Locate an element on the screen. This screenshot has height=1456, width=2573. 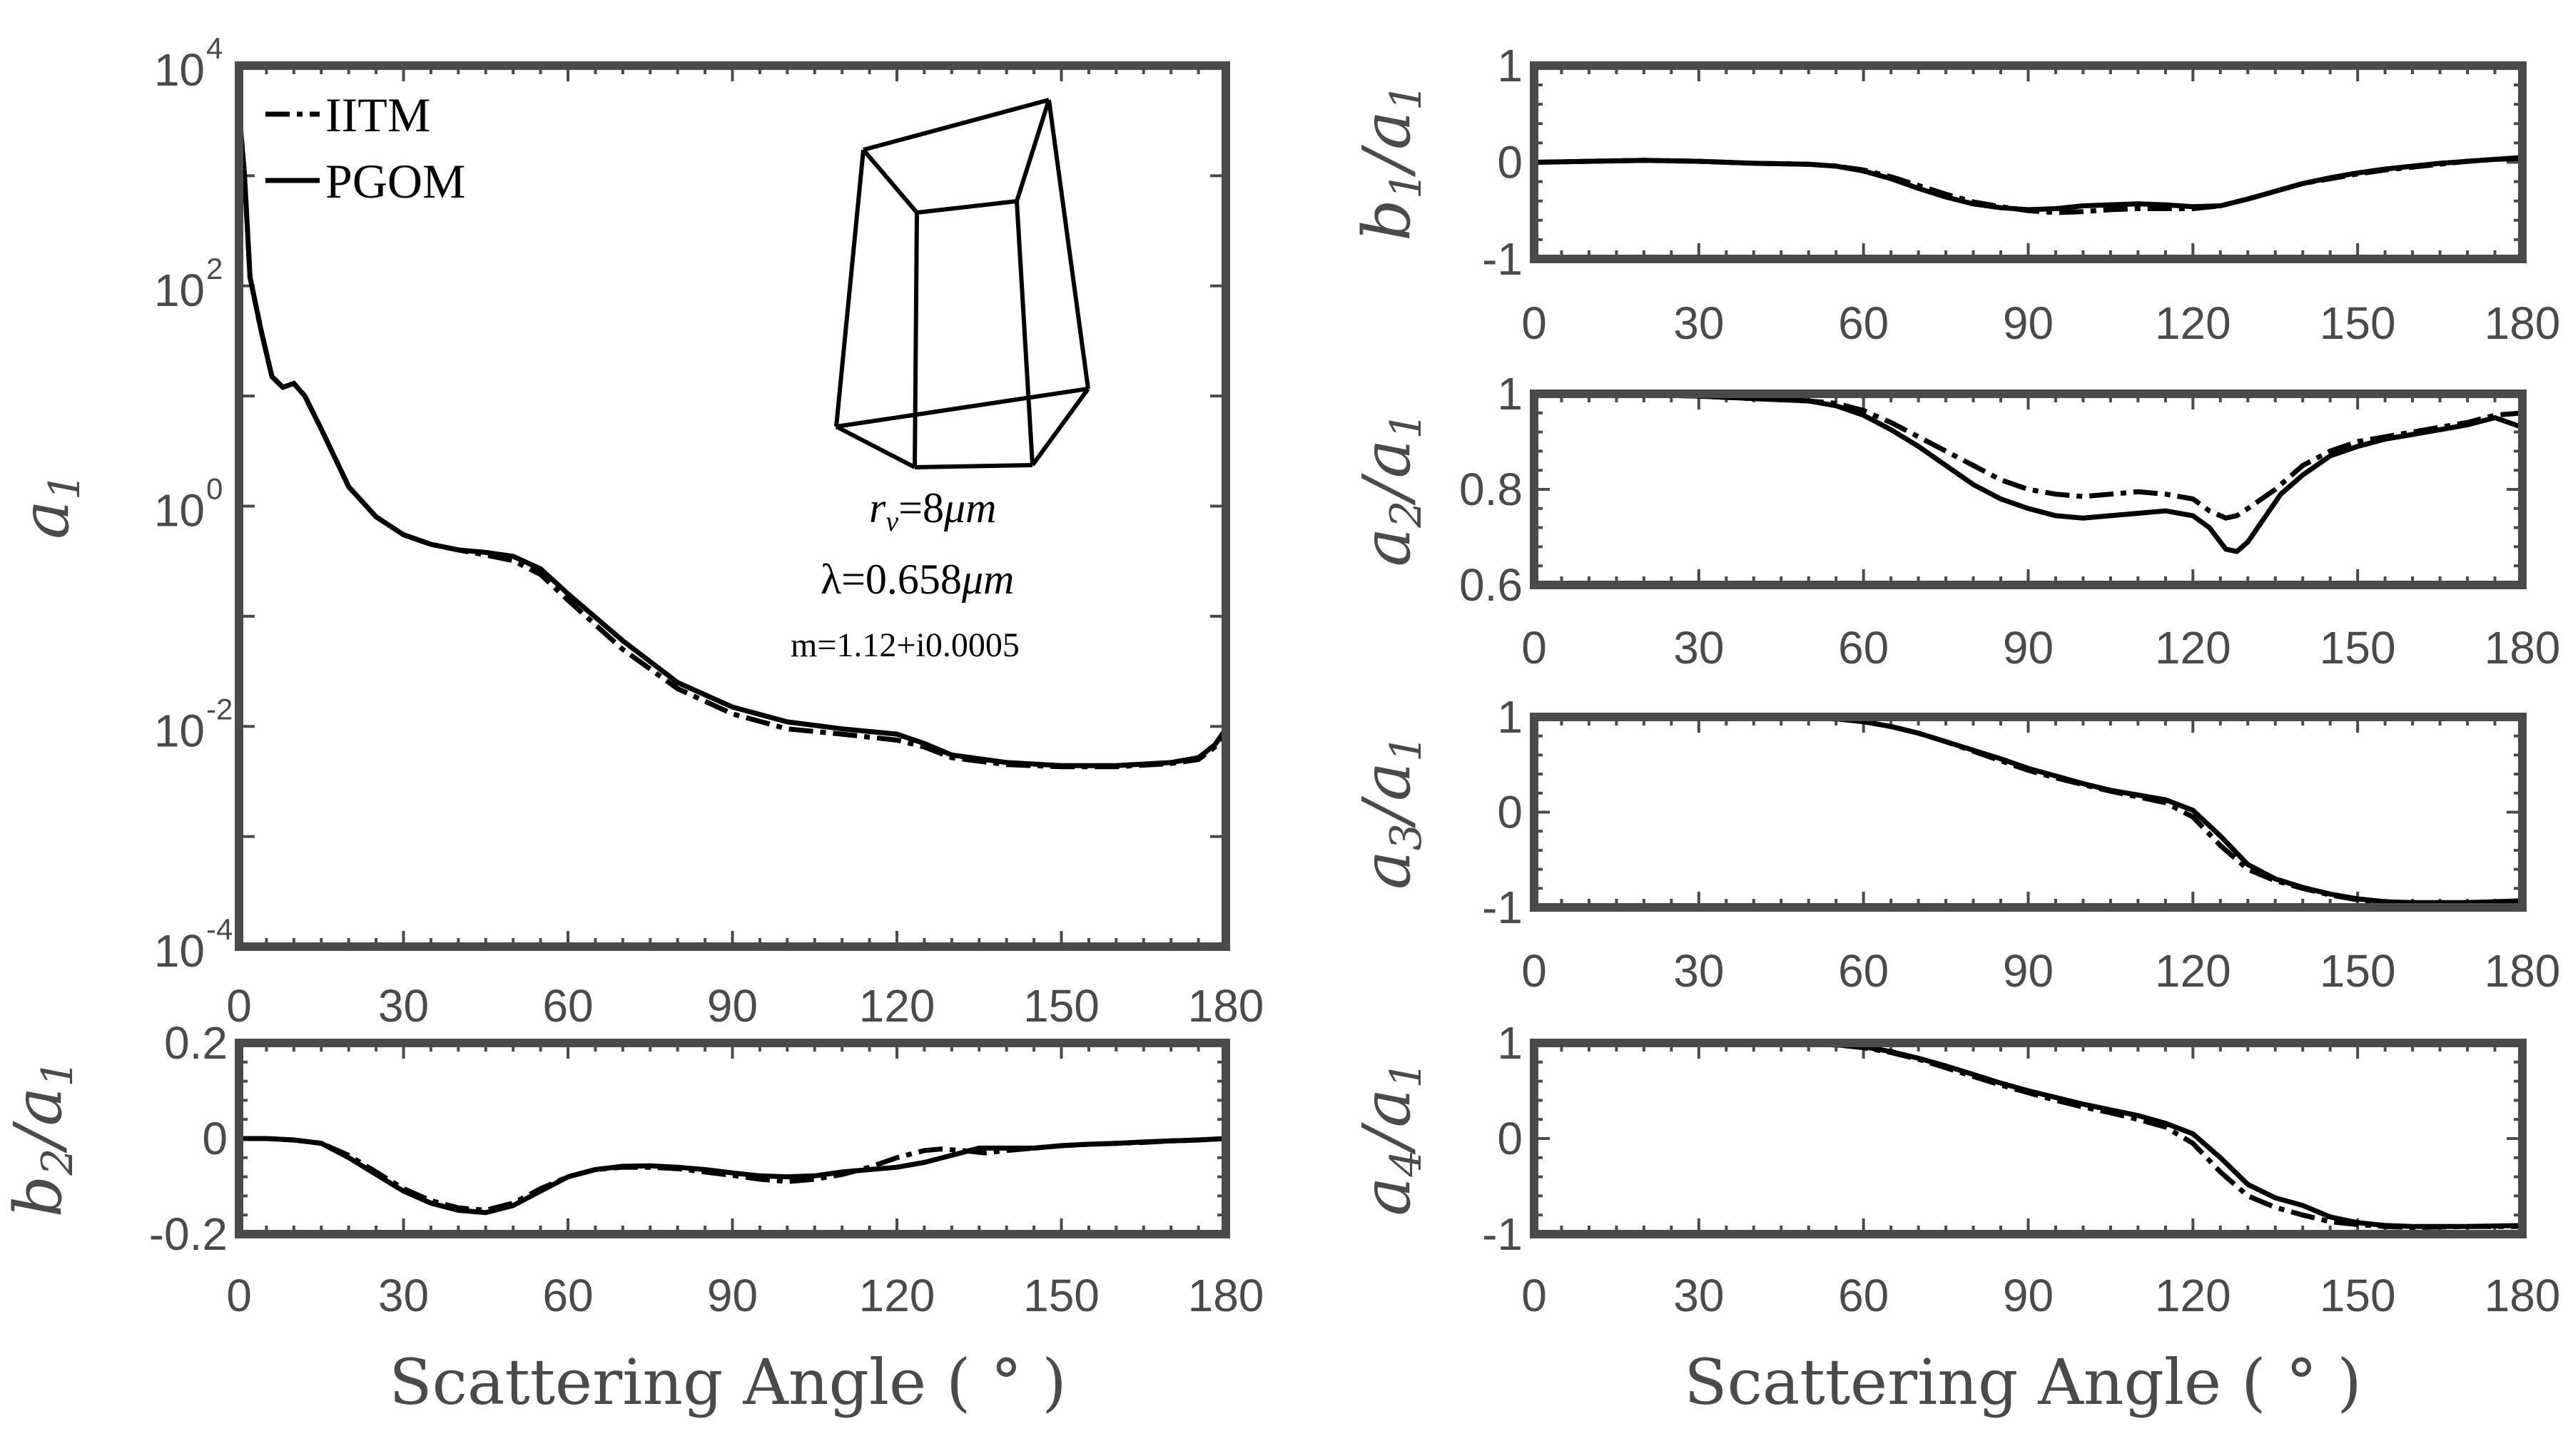
y-axis-label-subscript: 1 is located at coordinates (1406, 185).